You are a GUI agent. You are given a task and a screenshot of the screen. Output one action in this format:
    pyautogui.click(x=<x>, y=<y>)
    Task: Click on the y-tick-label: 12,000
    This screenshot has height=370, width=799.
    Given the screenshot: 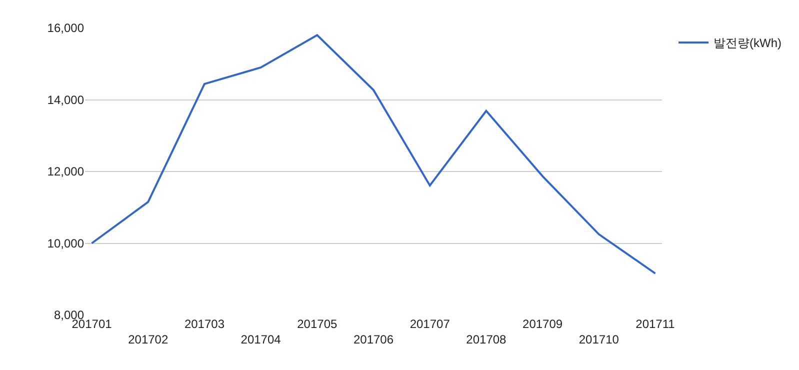 What is the action you would take?
    pyautogui.click(x=65, y=171)
    